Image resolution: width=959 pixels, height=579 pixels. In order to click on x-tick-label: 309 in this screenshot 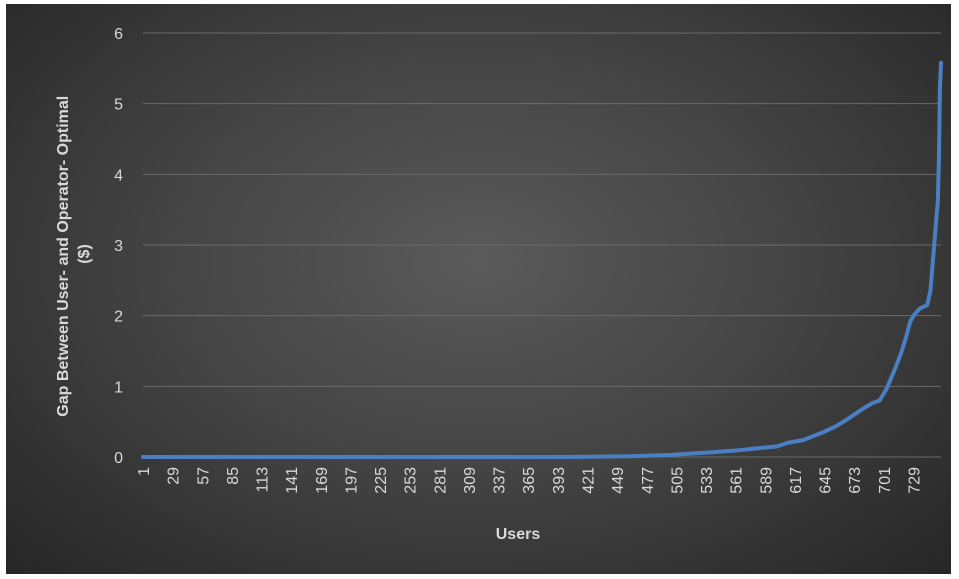, I will do `click(470, 480)`.